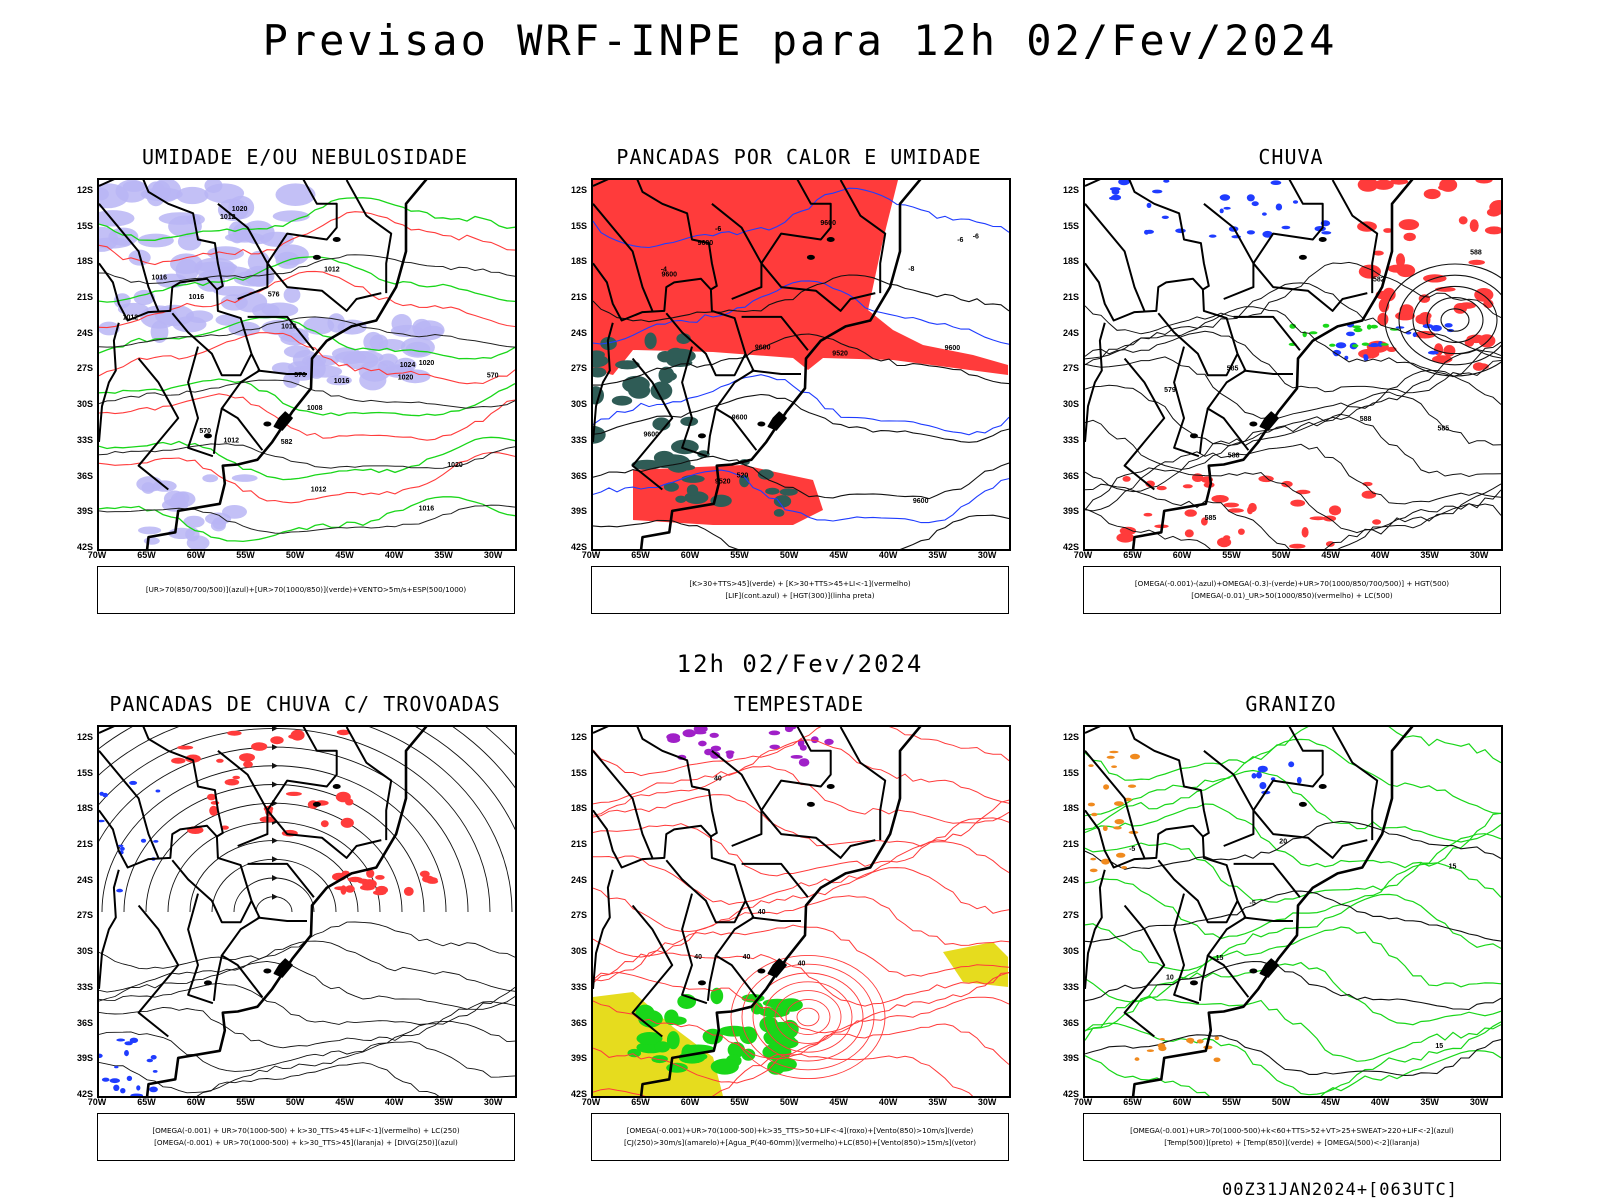 This screenshot has width=1600, height=1200. What do you see at coordinates (1070, 1058) in the screenshot?
I see `lat-tick-label: 39S` at bounding box center [1070, 1058].